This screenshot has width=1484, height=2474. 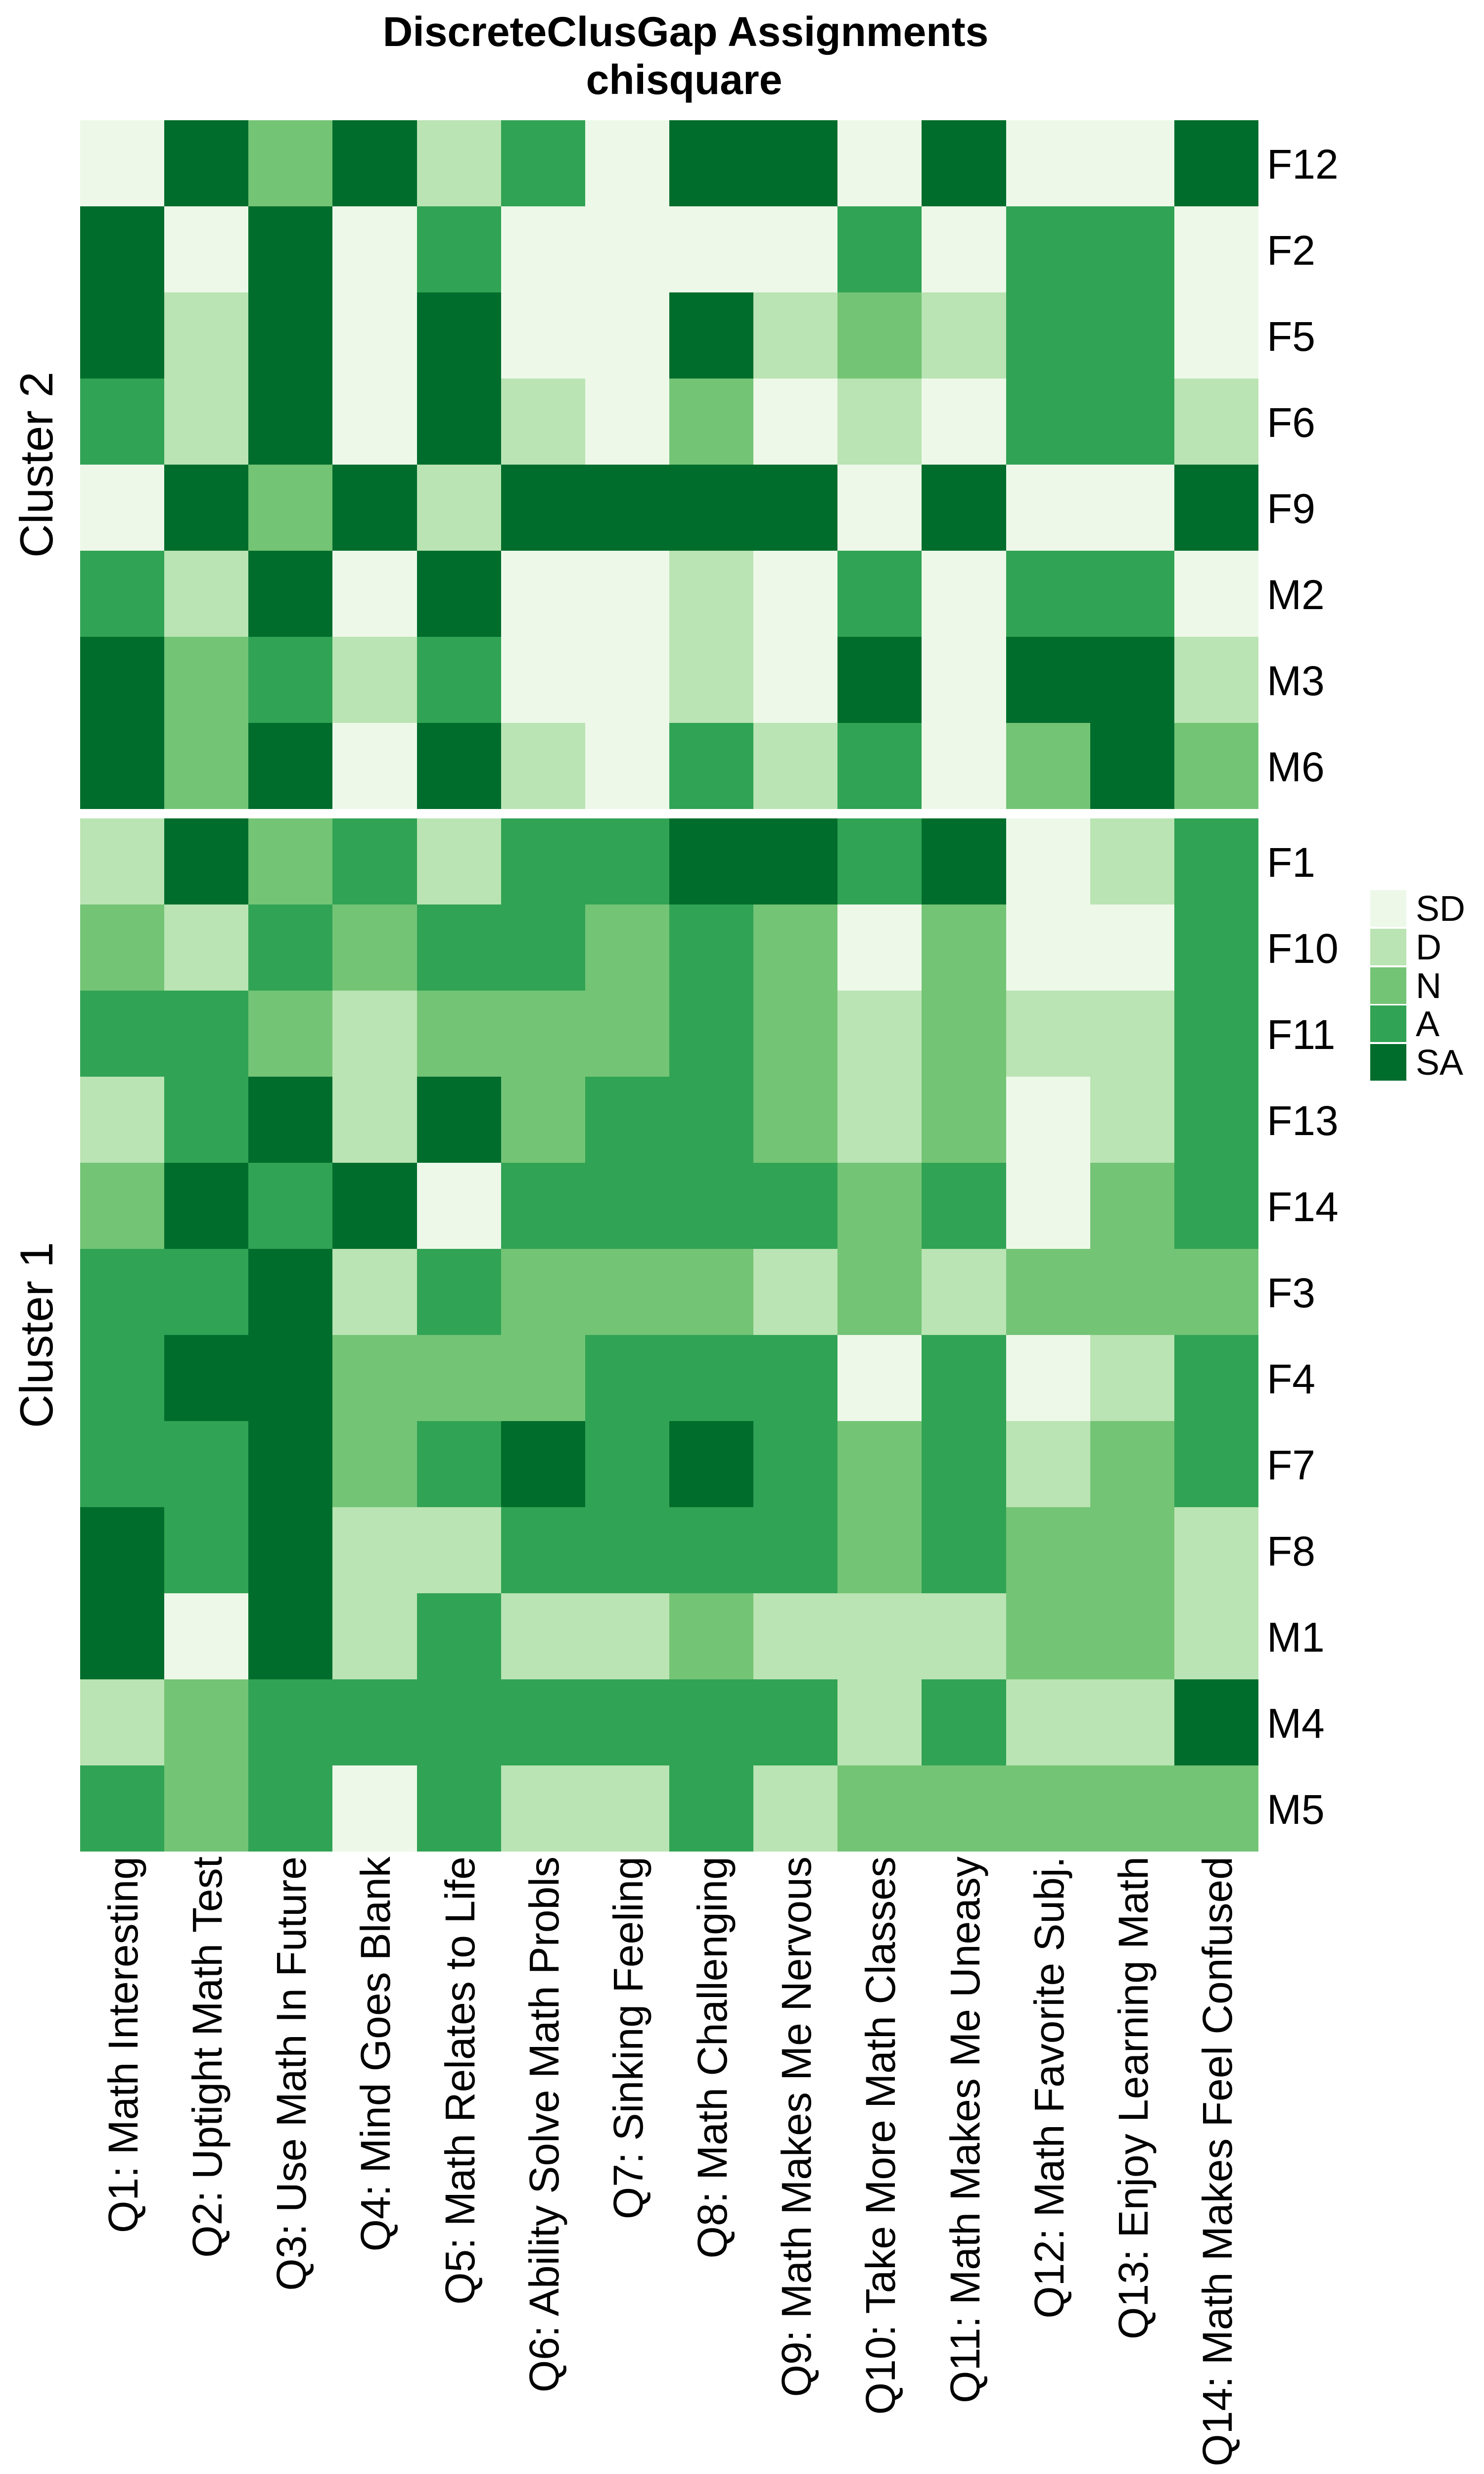 I want to click on svg-text: SA, so click(x=1439, y=1063).